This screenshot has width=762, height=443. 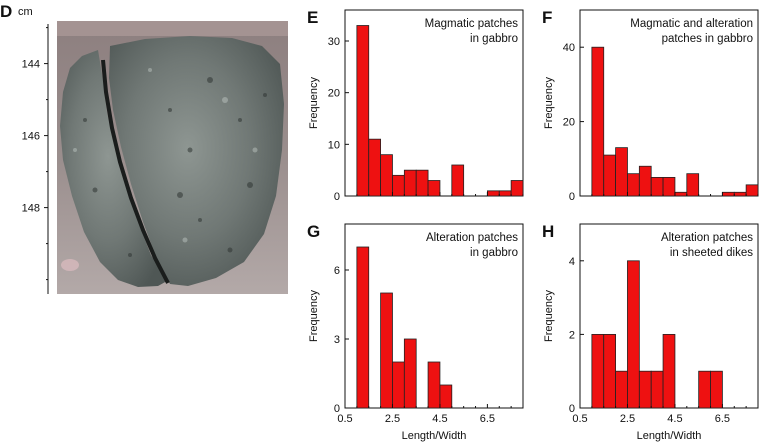 What do you see at coordinates (312, 17) in the screenshot?
I see `panel-label-e: E` at bounding box center [312, 17].